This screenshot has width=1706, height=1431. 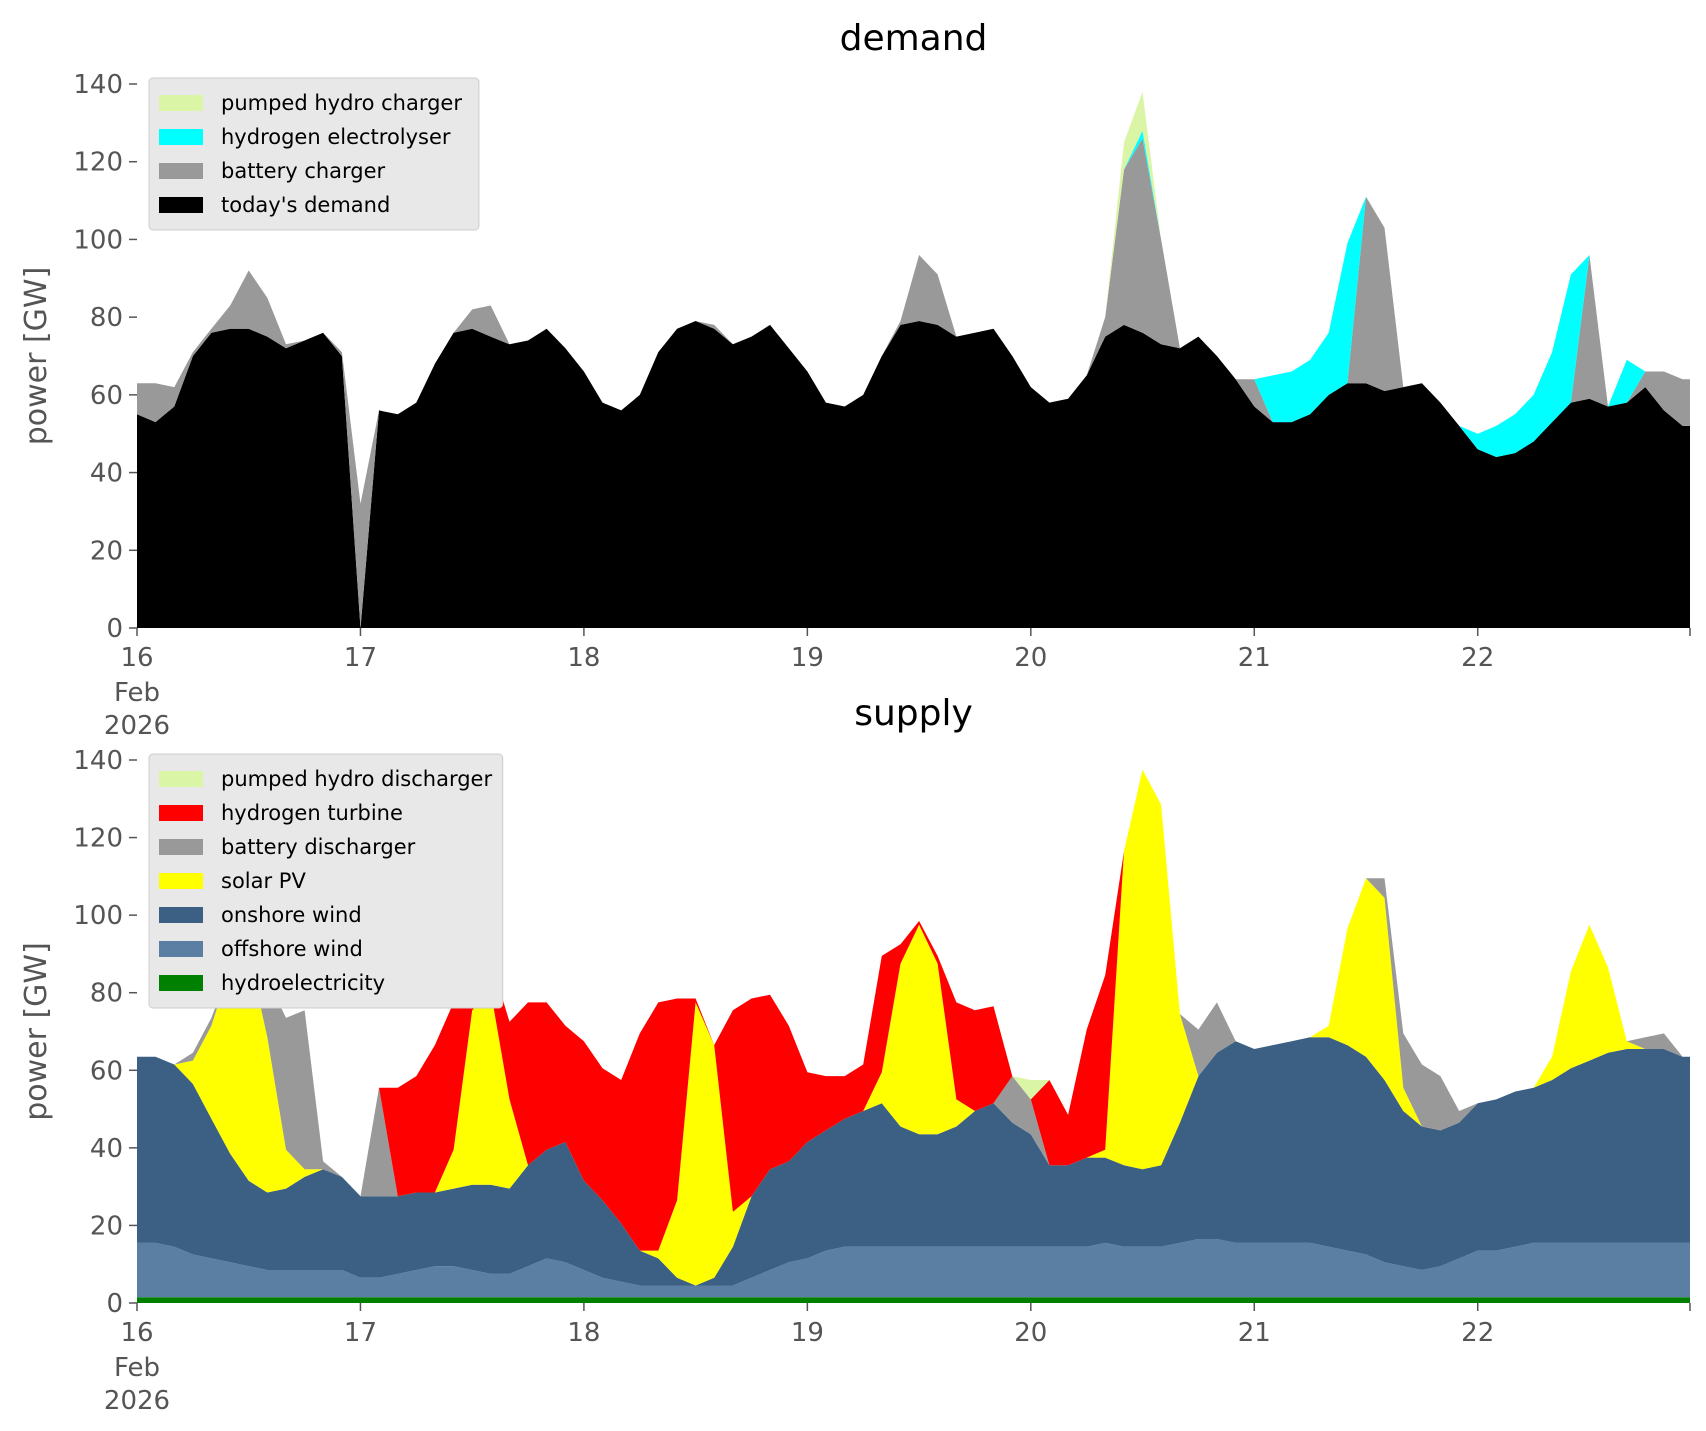 I want to click on supply-ytick-label: 20, so click(x=106, y=1226).